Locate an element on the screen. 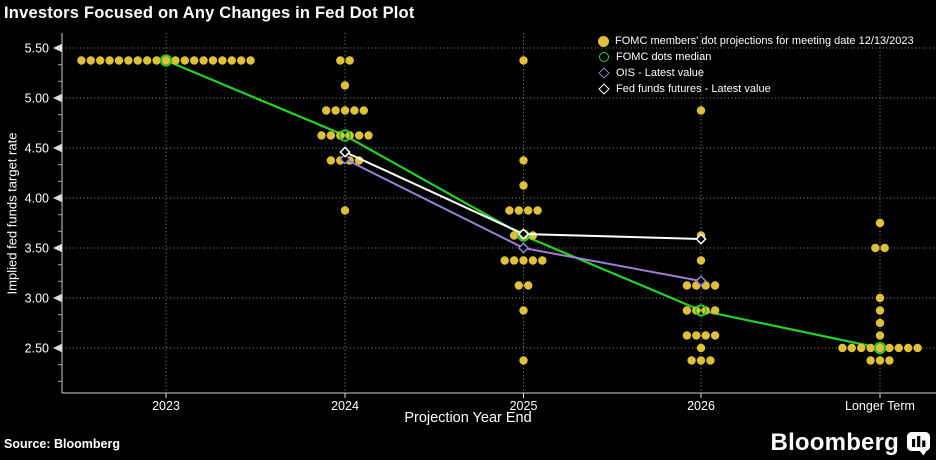 The image size is (936, 460). ois-diamond-marker is located at coordinates (345, 159).